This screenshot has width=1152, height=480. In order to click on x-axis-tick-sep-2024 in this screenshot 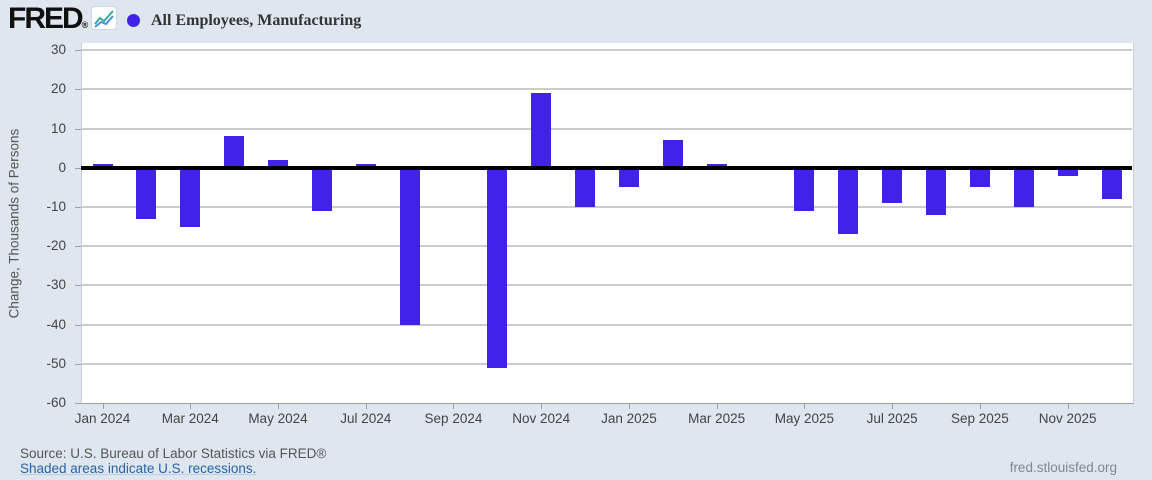, I will do `click(454, 406)`.